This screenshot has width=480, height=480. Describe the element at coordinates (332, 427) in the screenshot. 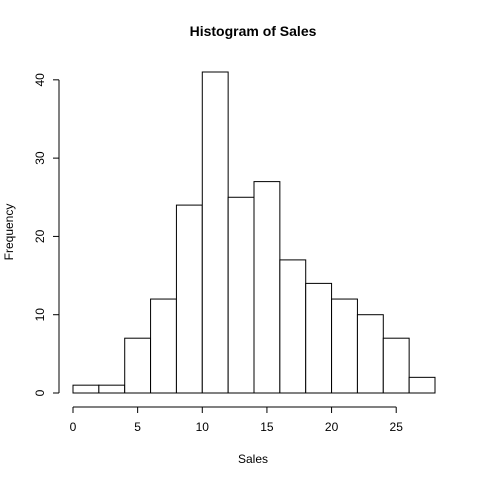

I see `x-tick-label: 20` at that location.